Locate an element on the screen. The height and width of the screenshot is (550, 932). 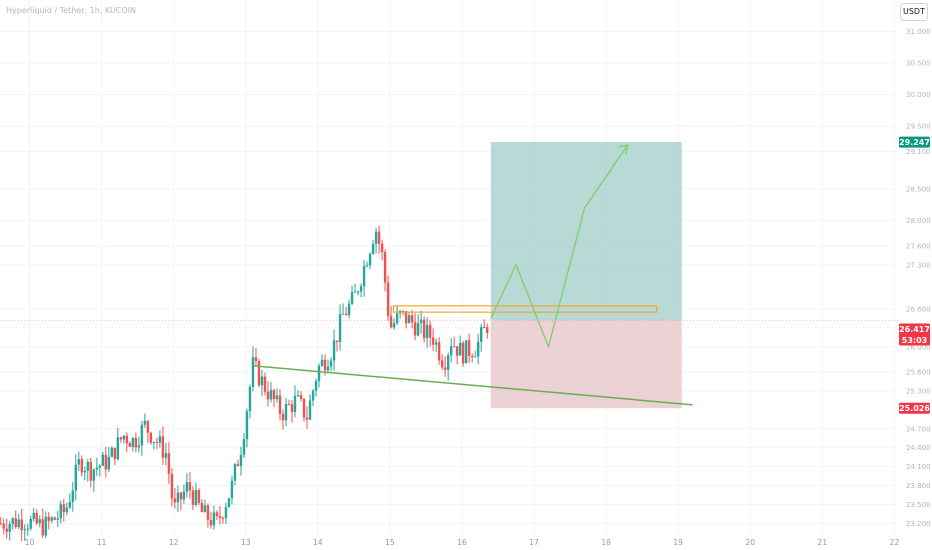
y-axis-tick-label: 23.800 is located at coordinates (918, 486).